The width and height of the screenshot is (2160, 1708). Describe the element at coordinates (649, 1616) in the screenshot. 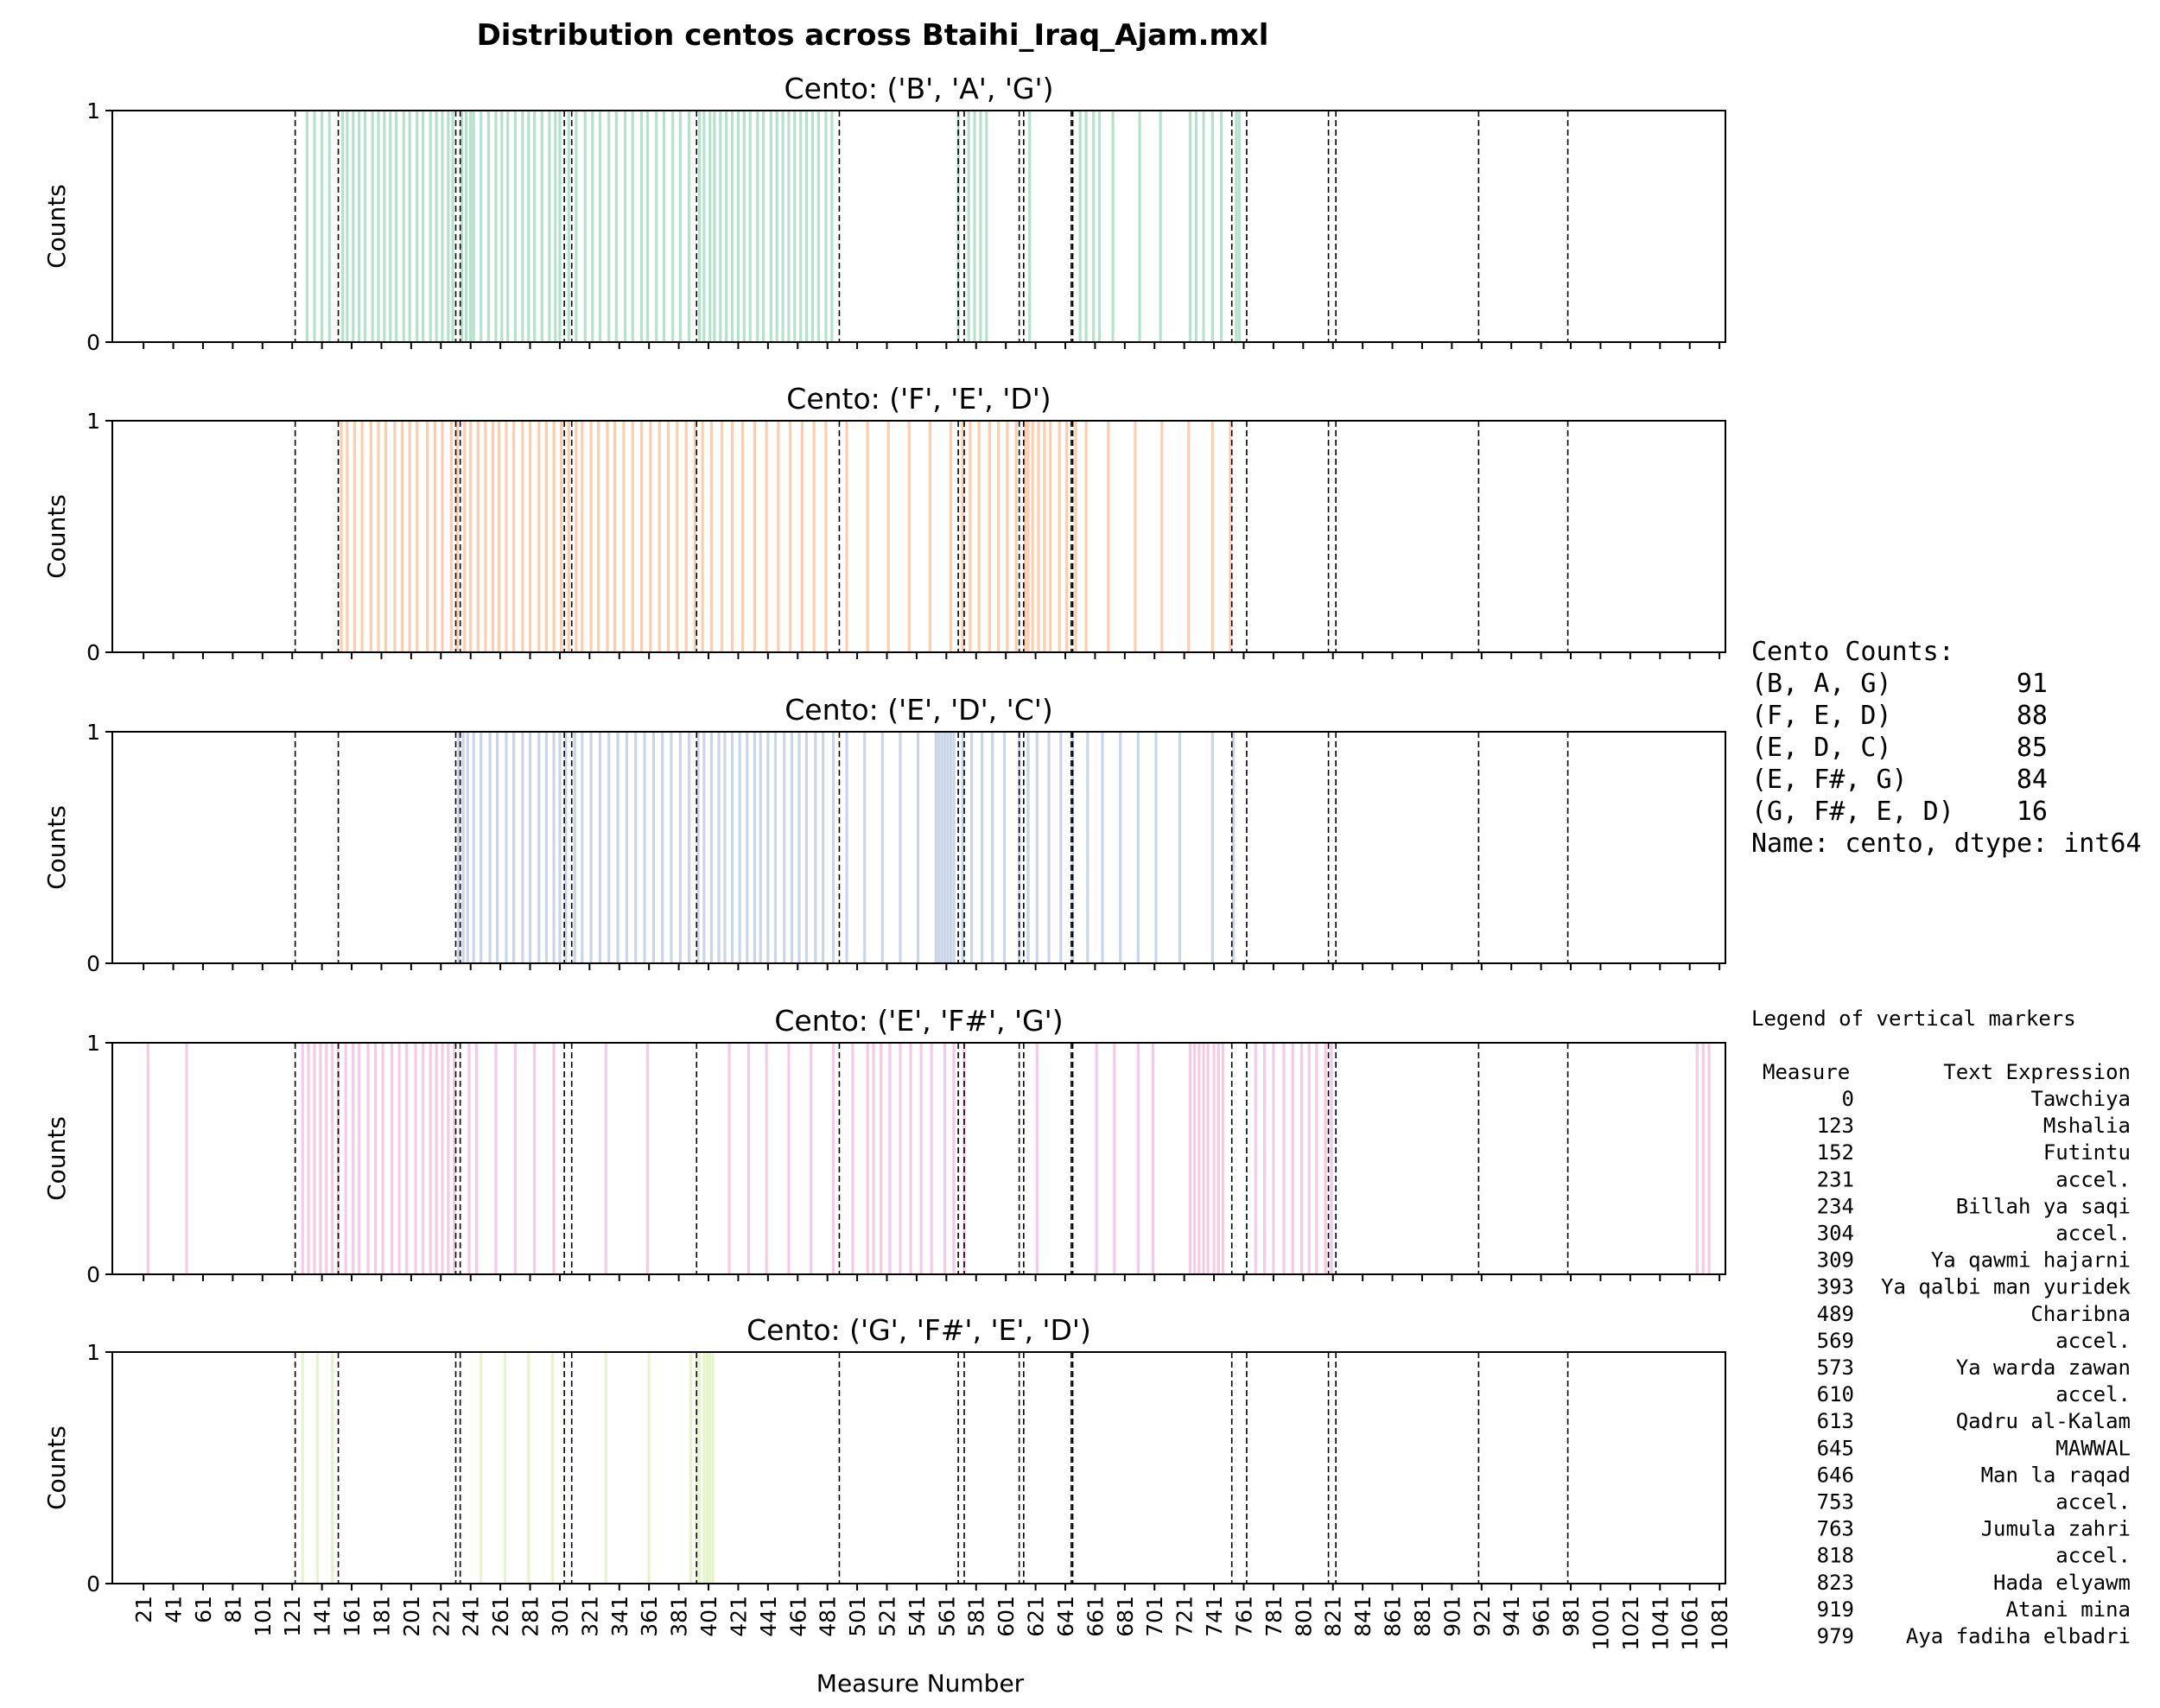

I see `x-tick-label: 361` at that location.